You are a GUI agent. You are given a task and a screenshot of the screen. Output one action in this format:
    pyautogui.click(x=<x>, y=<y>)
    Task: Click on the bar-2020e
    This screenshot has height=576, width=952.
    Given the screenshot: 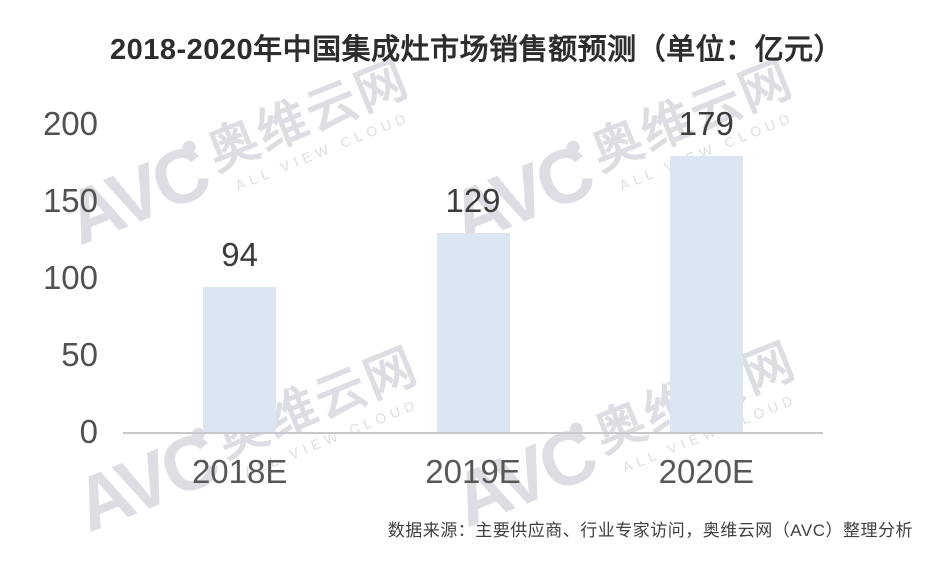 What is the action you would take?
    pyautogui.click(x=706, y=294)
    